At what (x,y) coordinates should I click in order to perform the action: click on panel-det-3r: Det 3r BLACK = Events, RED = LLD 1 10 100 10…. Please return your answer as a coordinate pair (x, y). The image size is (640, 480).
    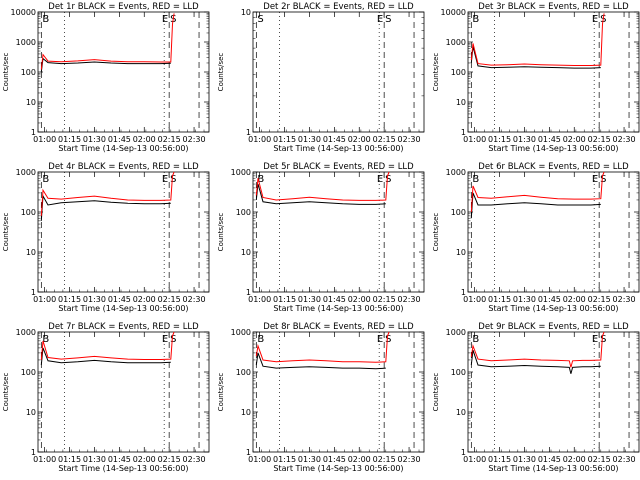
    Looking at the image, I should click on (536, 77).